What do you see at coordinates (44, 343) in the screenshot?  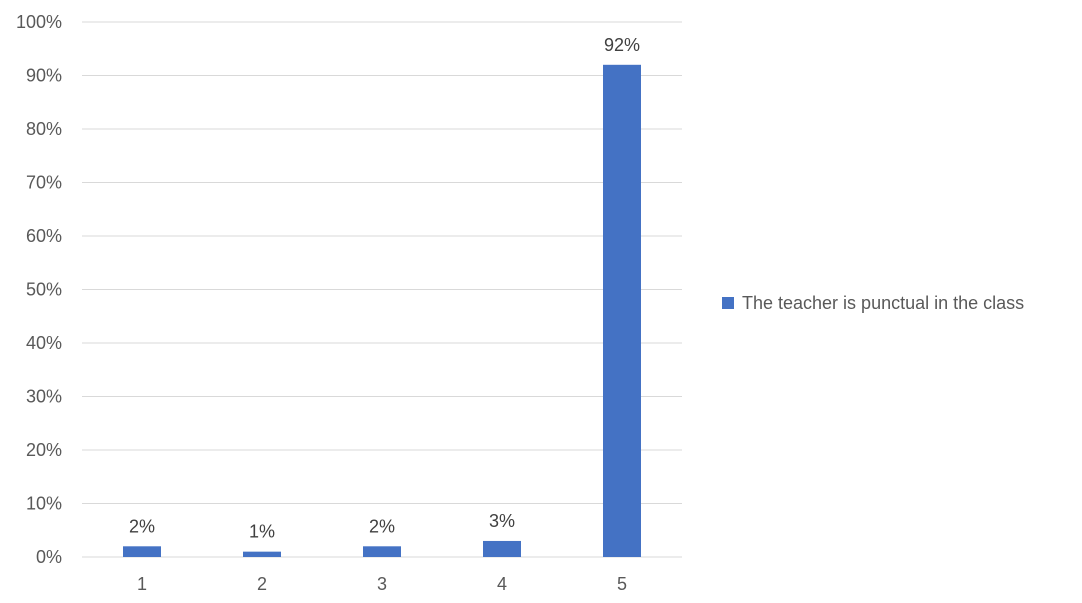 I see `y-tick-label: 40%` at bounding box center [44, 343].